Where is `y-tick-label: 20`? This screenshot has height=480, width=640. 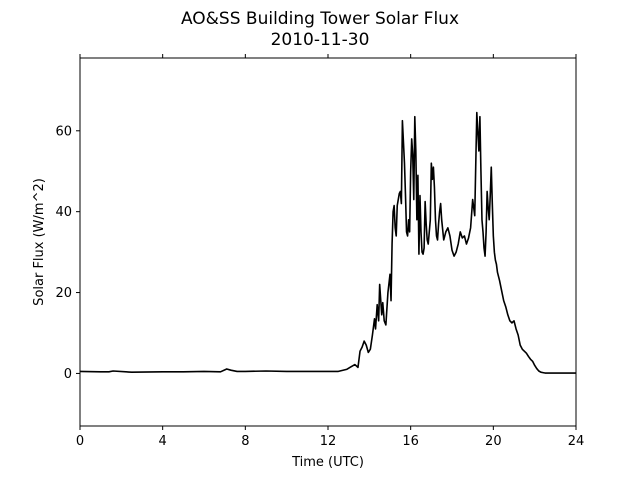
y-tick-label: 20 is located at coordinates (63, 293).